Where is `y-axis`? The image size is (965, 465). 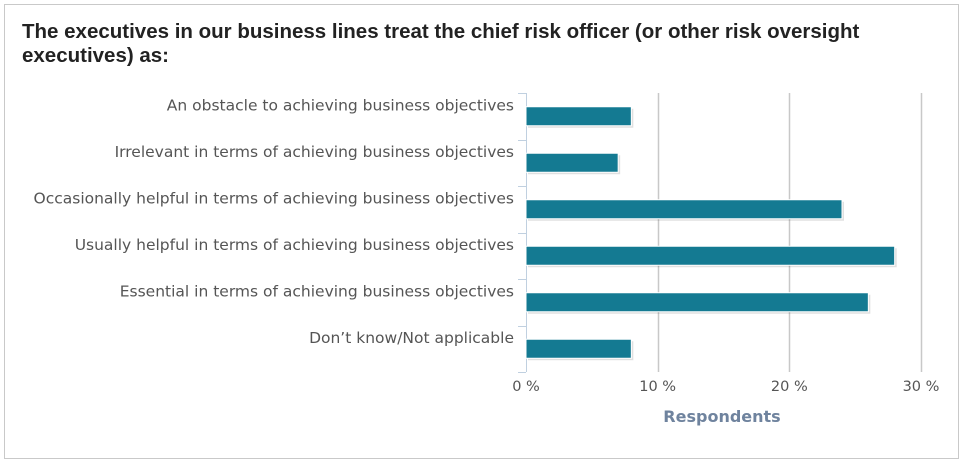 y-axis is located at coordinates (522, 233).